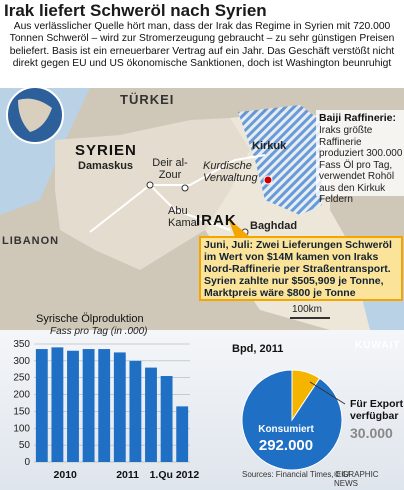 This screenshot has width=404, height=490. I want to click on y-tick-label: 100, so click(21, 428).